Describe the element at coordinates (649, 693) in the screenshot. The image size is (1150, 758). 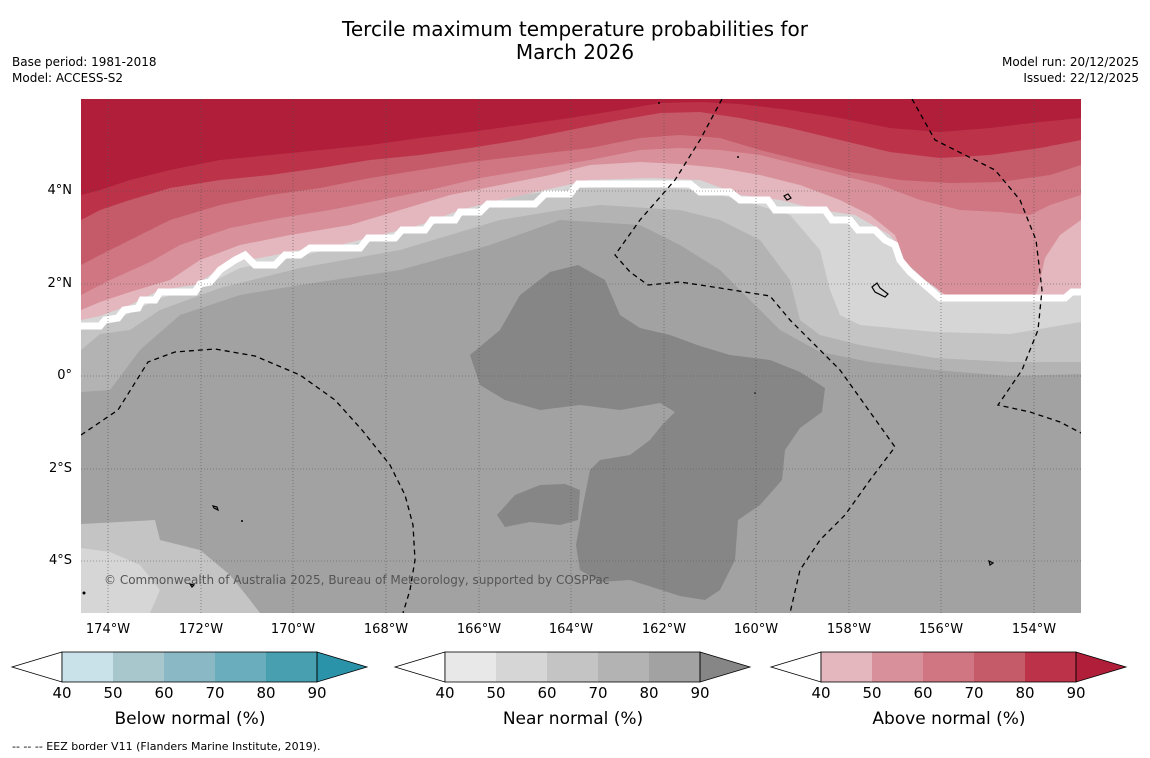
I see `near-tick-80: 80` at that location.